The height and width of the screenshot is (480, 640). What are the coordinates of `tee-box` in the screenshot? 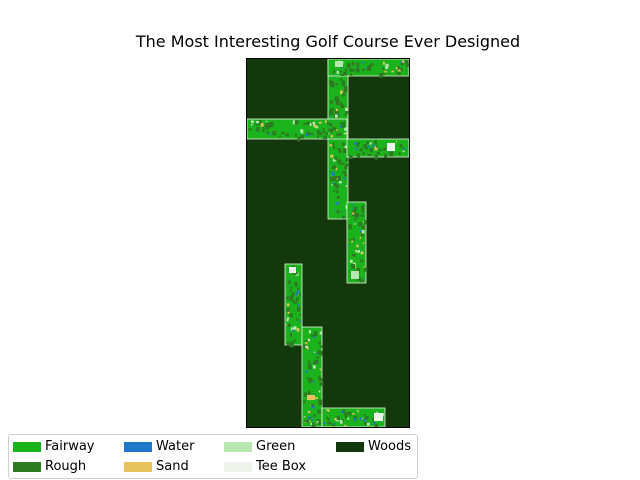 It's located at (292, 270).